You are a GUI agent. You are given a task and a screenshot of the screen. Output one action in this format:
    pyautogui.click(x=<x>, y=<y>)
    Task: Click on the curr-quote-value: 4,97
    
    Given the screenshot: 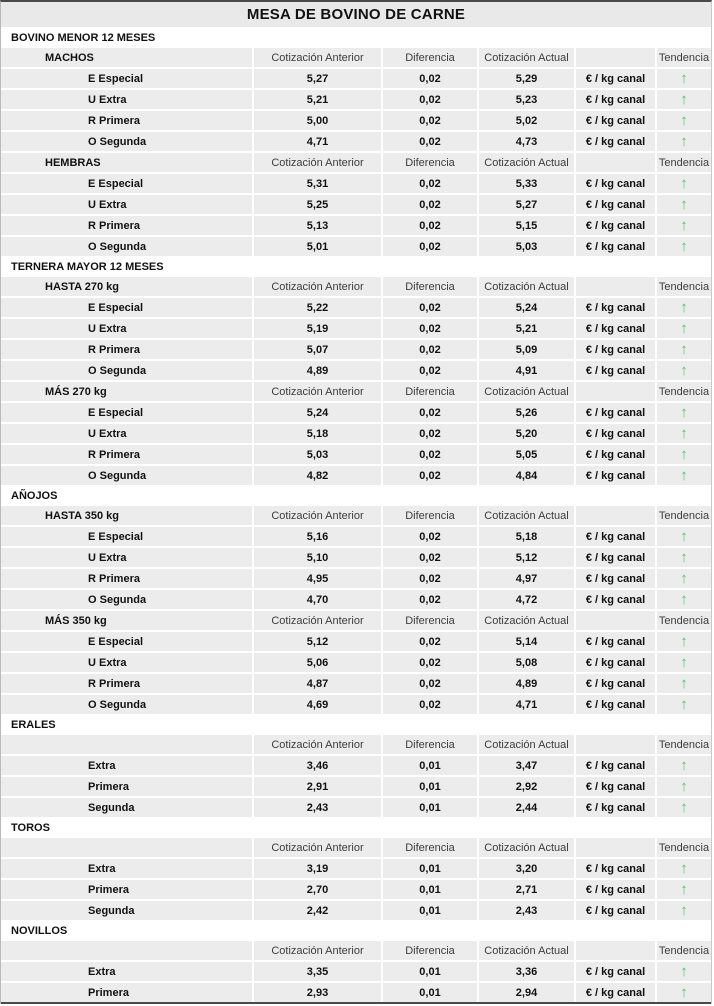 What is the action you would take?
    pyautogui.click(x=526, y=578)
    